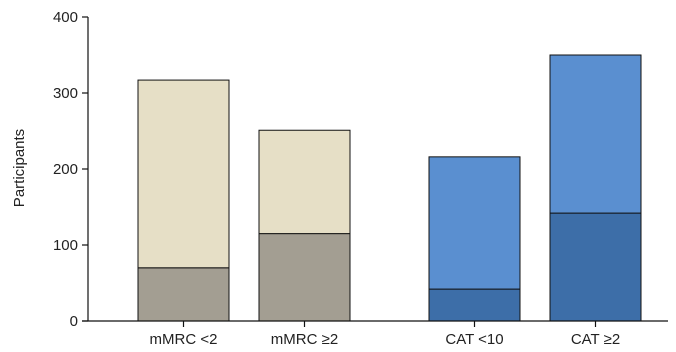 Image resolution: width=676 pixels, height=352 pixels. Describe the element at coordinates (65, 93) in the screenshot. I see `y-tick-label: 300` at that location.